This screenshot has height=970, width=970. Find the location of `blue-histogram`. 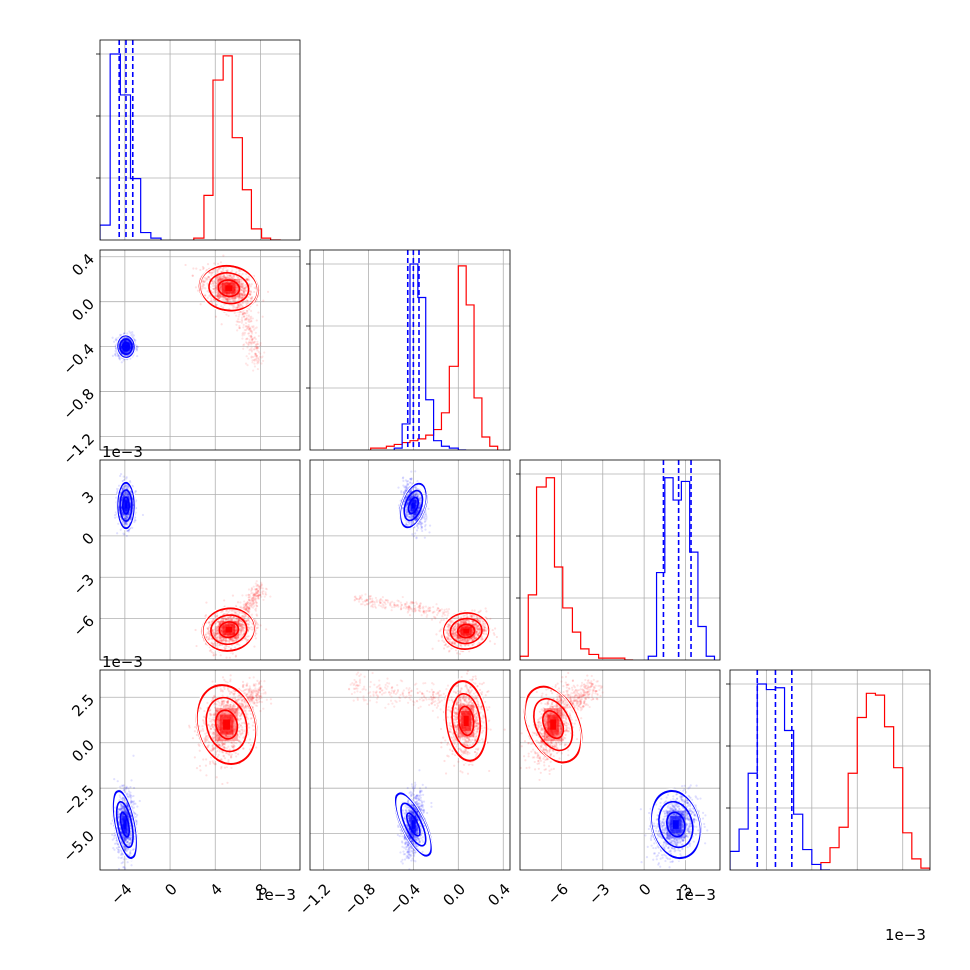

blue-histogram is located at coordinates (430, 356).